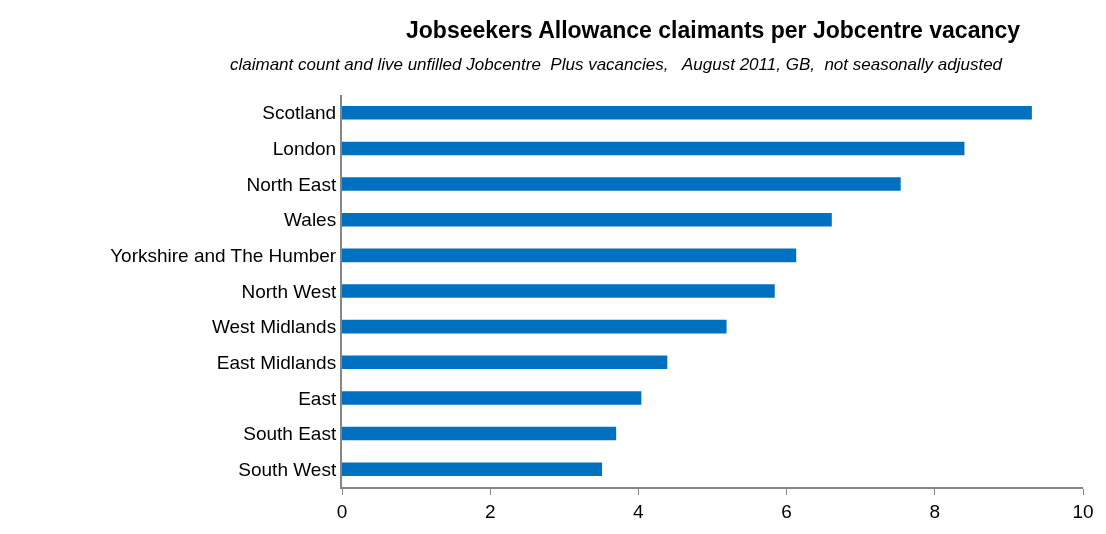  Describe the element at coordinates (291, 184) in the screenshot. I see `y-tick-label: North East` at that location.